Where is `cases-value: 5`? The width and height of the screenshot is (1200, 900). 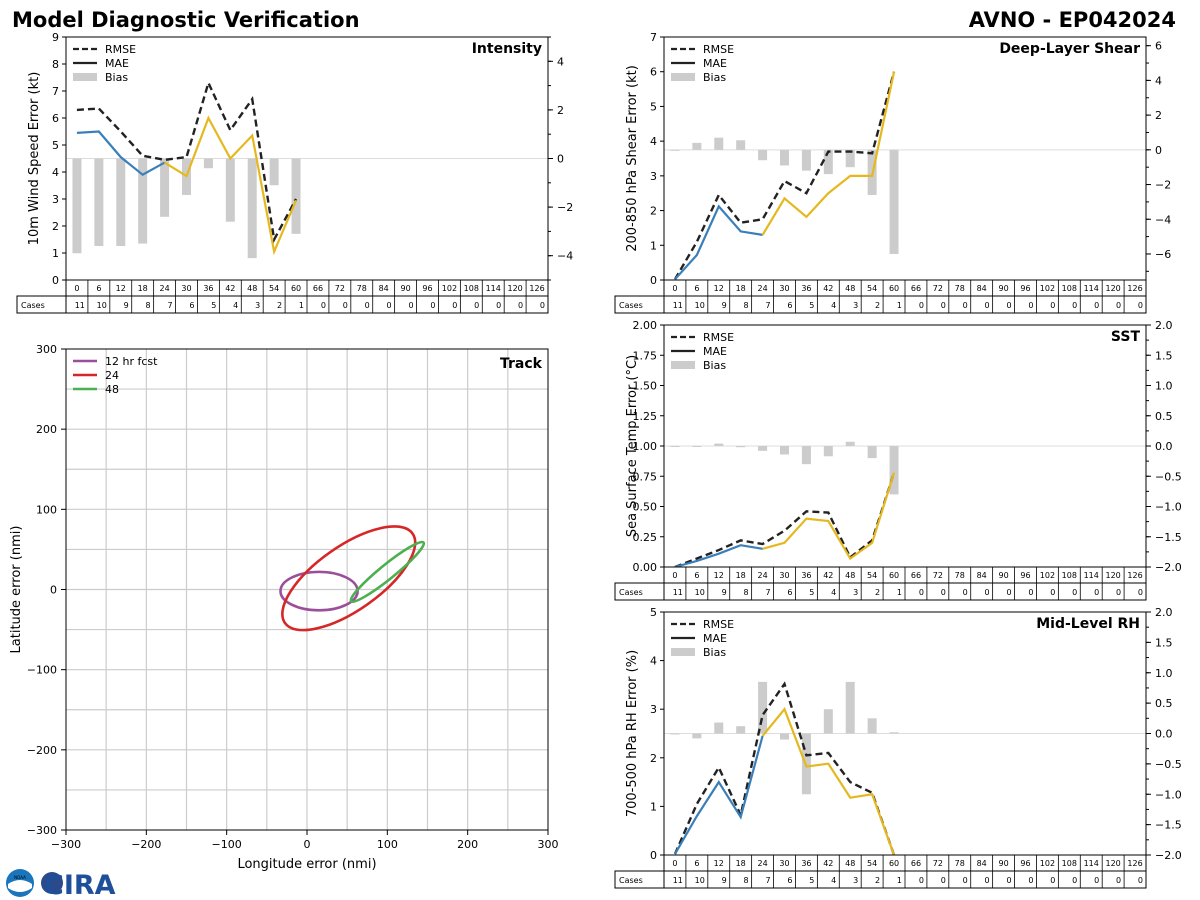 cases-value: 5 is located at coordinates (811, 305).